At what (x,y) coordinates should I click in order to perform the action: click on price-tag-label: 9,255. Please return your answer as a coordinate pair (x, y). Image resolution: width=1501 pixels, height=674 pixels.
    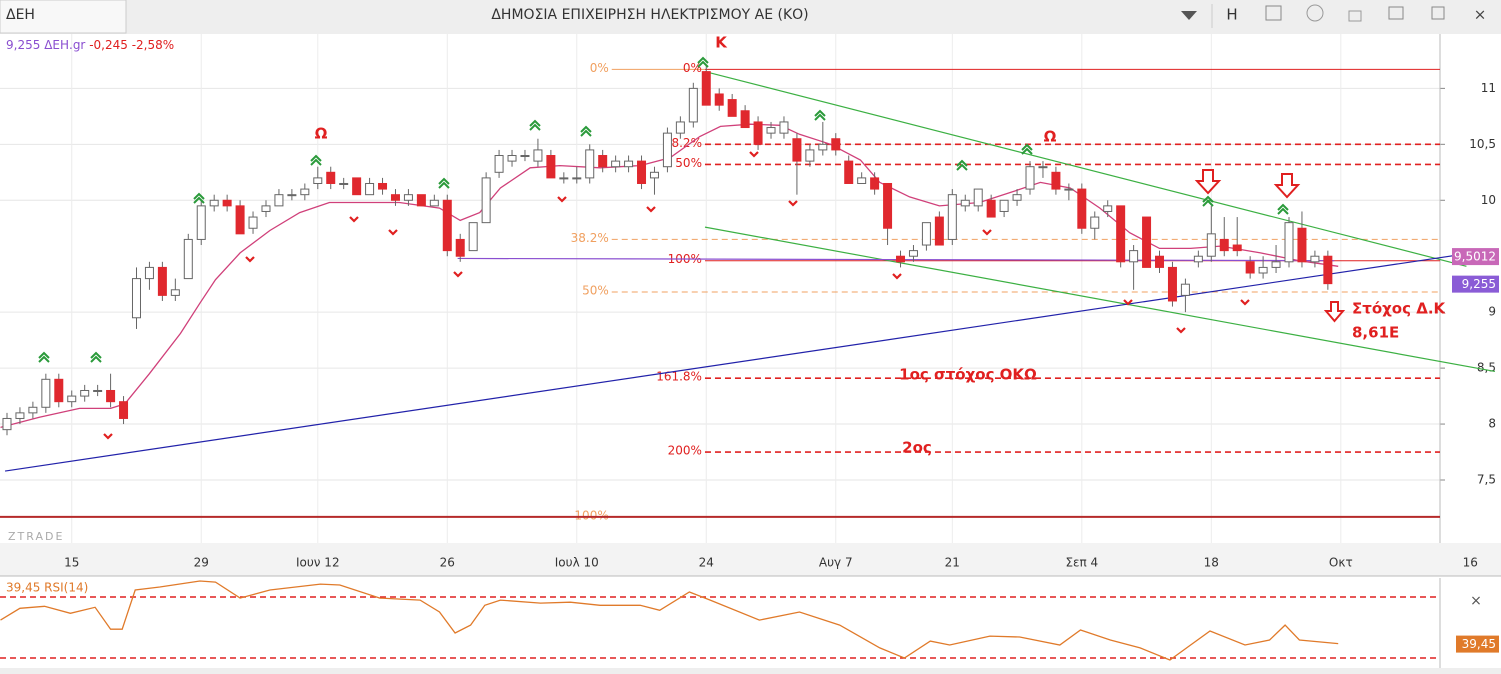
    Looking at the image, I should click on (1479, 284).